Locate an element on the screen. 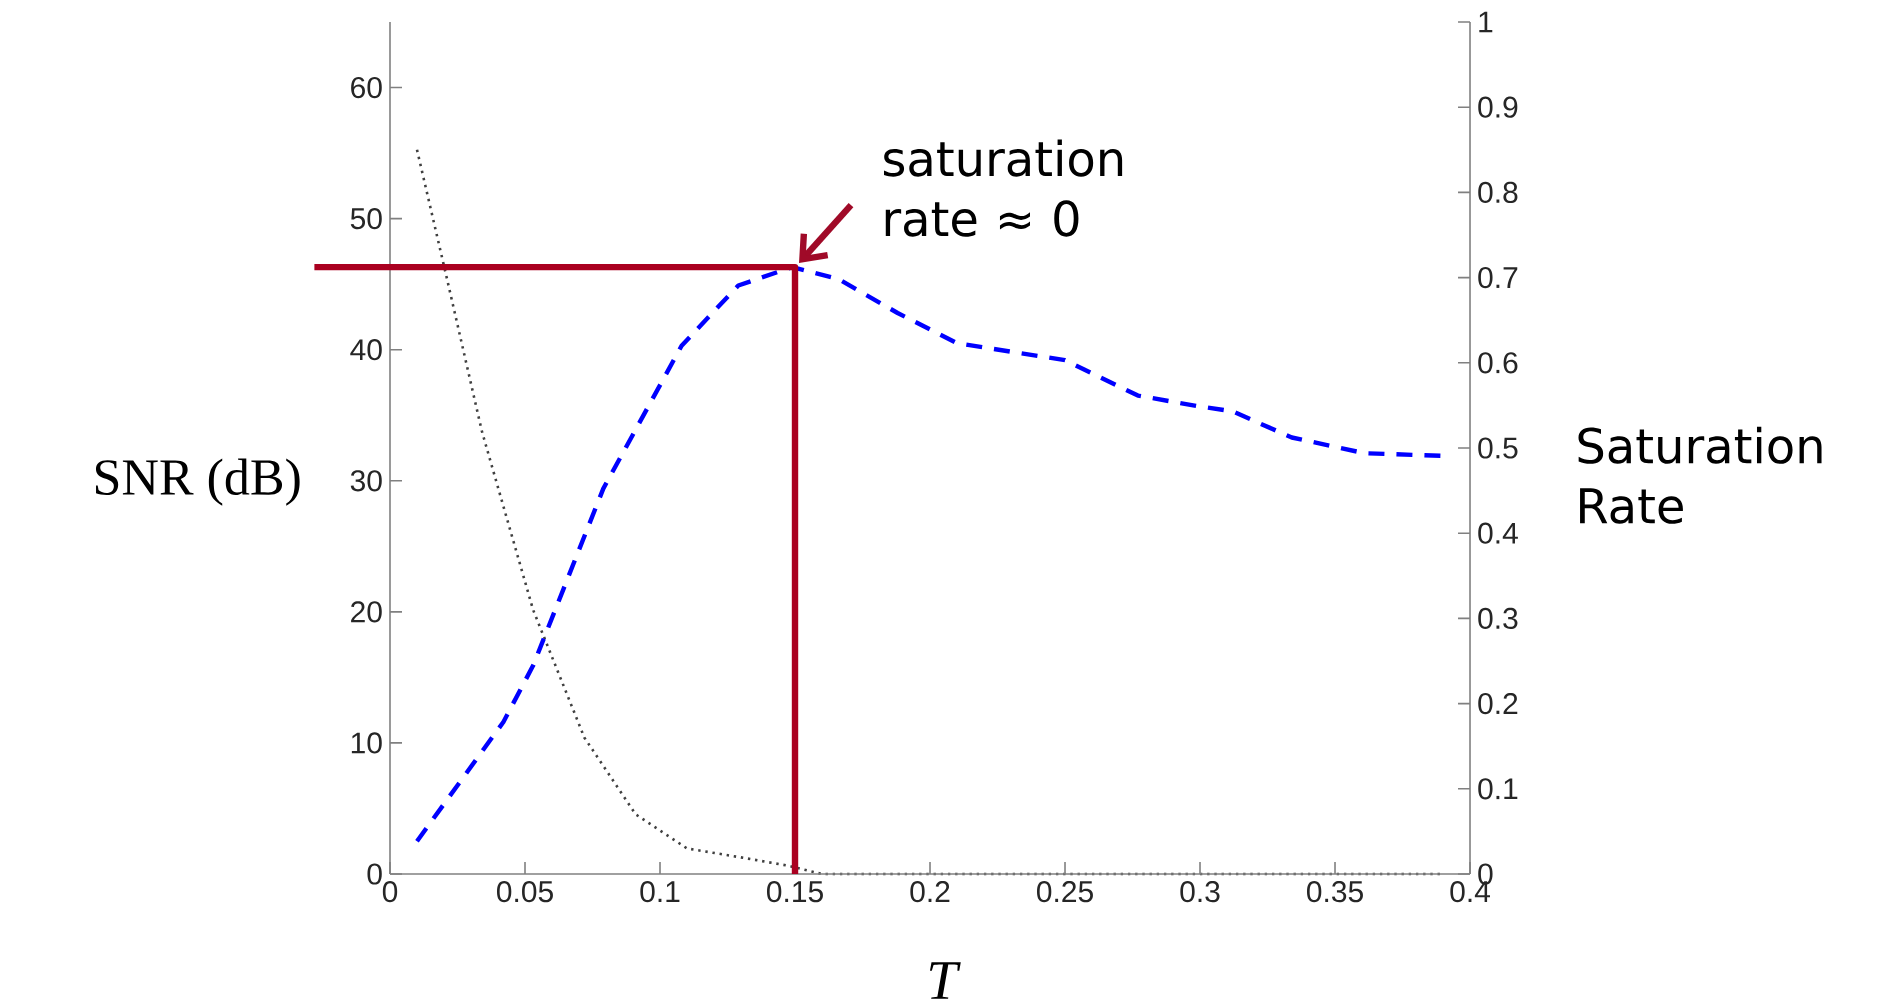  x-tick-label: 0.2 is located at coordinates (930, 892).